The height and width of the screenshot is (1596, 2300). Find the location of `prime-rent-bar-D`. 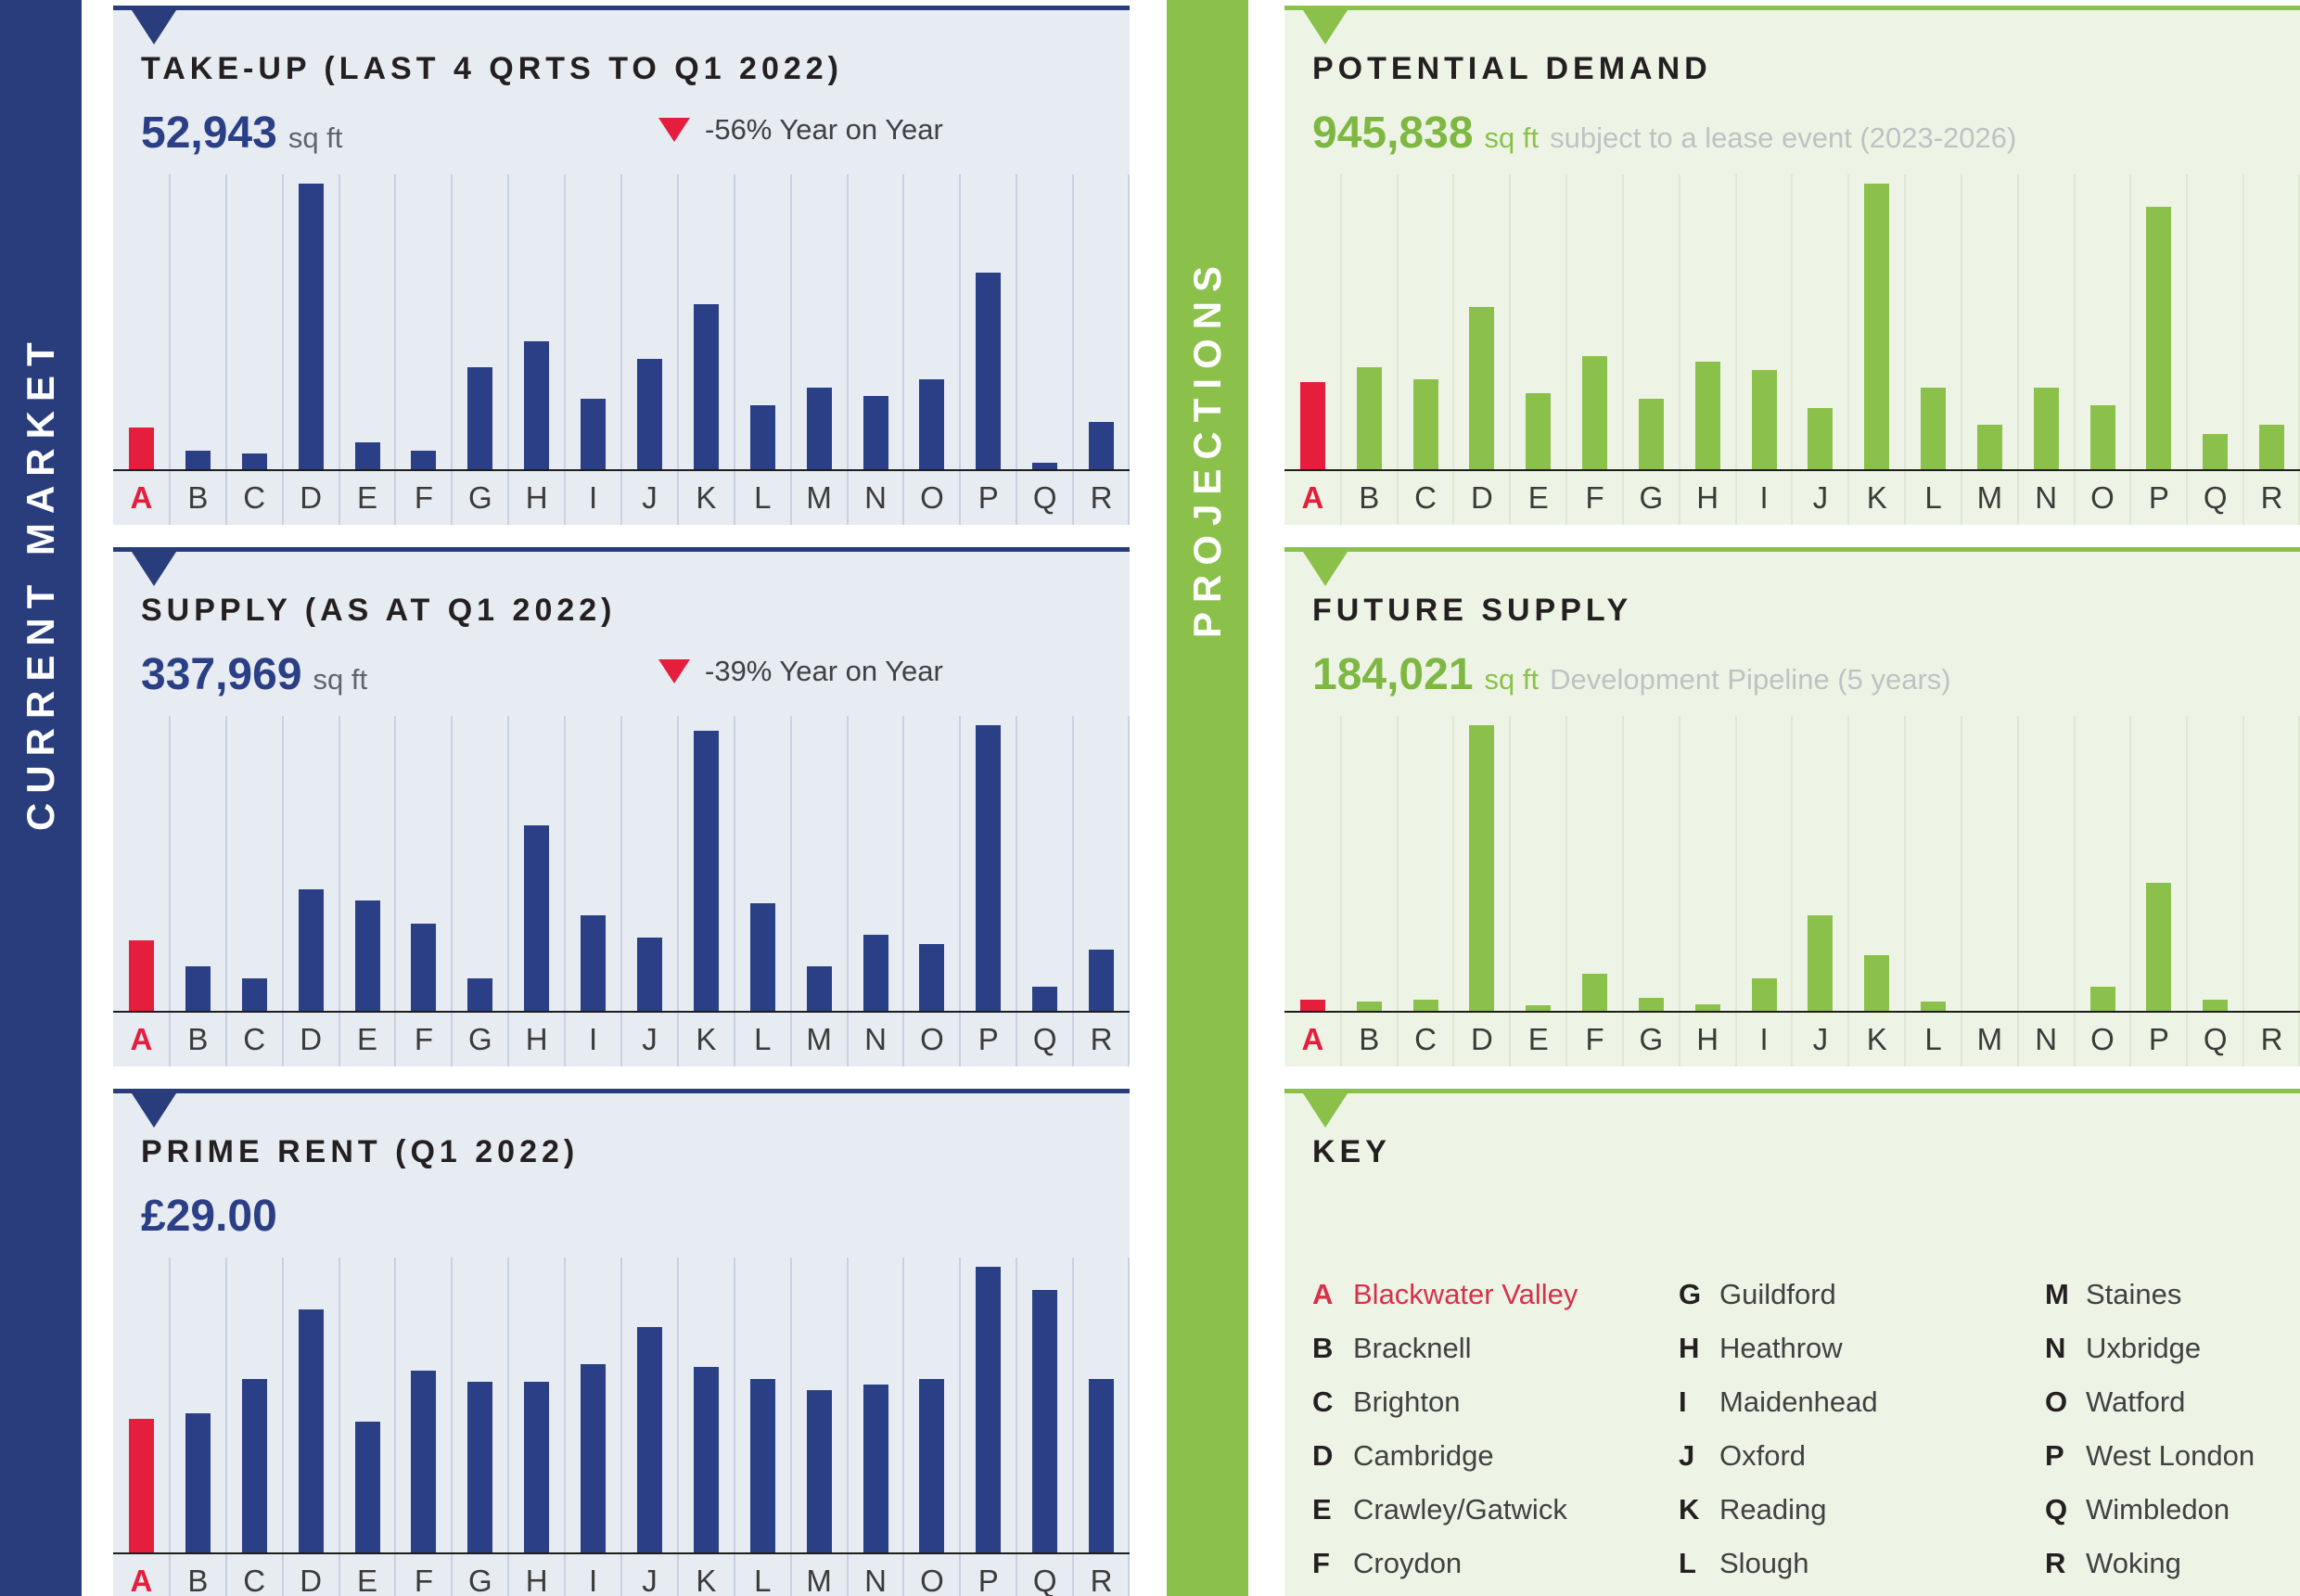

prime-rent-bar-D is located at coordinates (311, 1432).